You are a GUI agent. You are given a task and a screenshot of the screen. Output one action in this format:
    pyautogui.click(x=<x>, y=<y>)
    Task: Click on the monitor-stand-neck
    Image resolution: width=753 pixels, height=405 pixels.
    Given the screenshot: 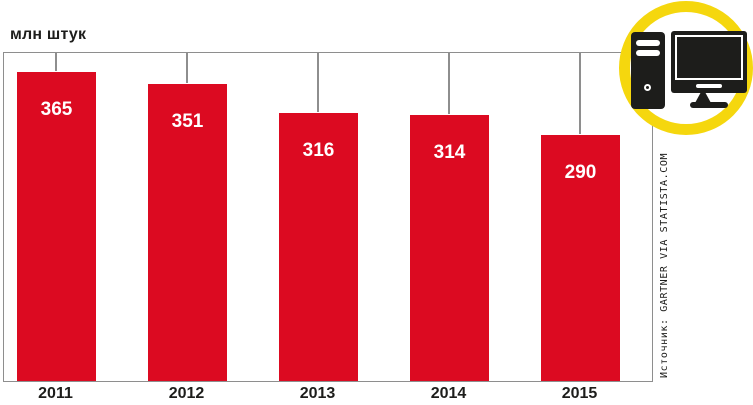 What is the action you would take?
    pyautogui.click(x=703, y=97)
    